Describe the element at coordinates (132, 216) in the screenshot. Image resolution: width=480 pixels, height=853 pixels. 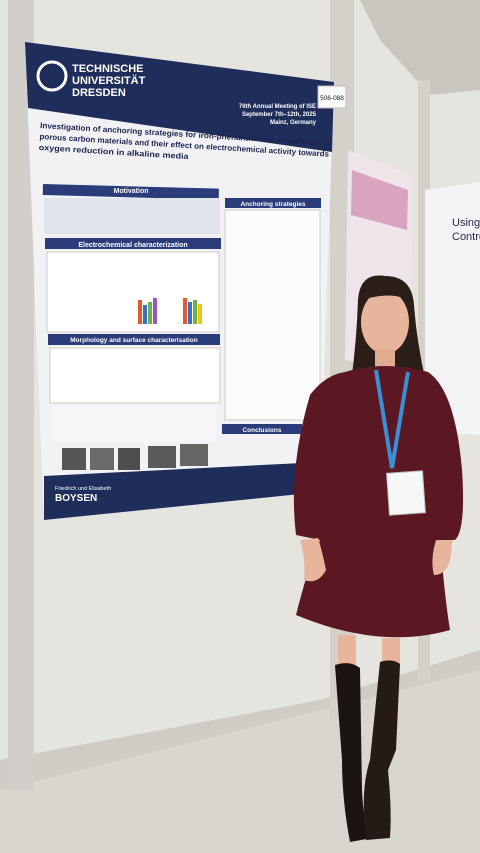
I see `poster-text` at that location.